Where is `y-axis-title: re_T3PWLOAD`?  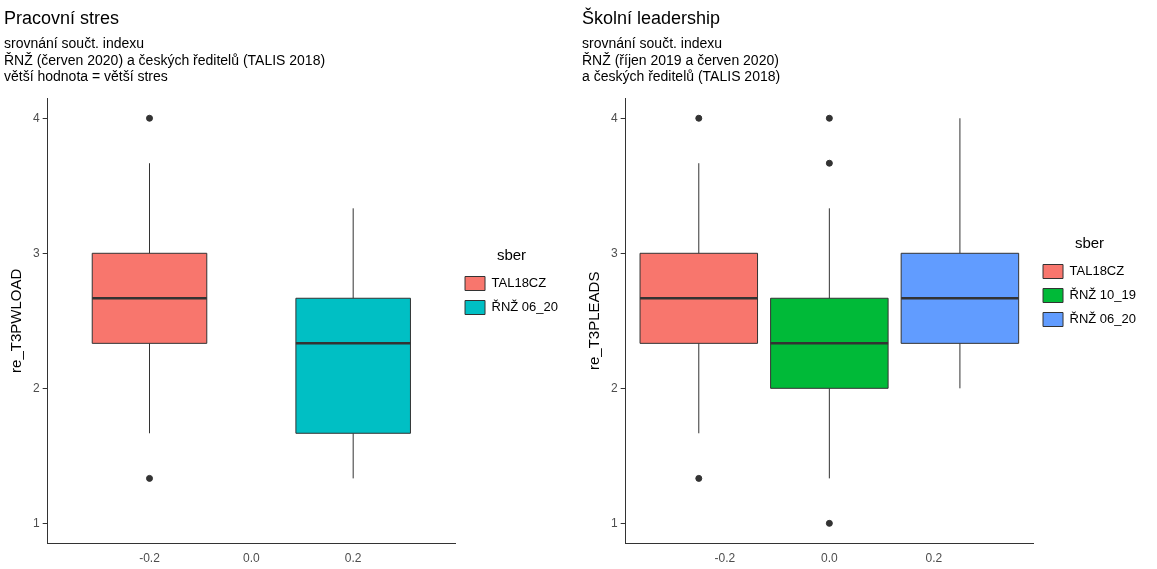 y-axis-title: re_T3PWLOAD is located at coordinates (16, 320).